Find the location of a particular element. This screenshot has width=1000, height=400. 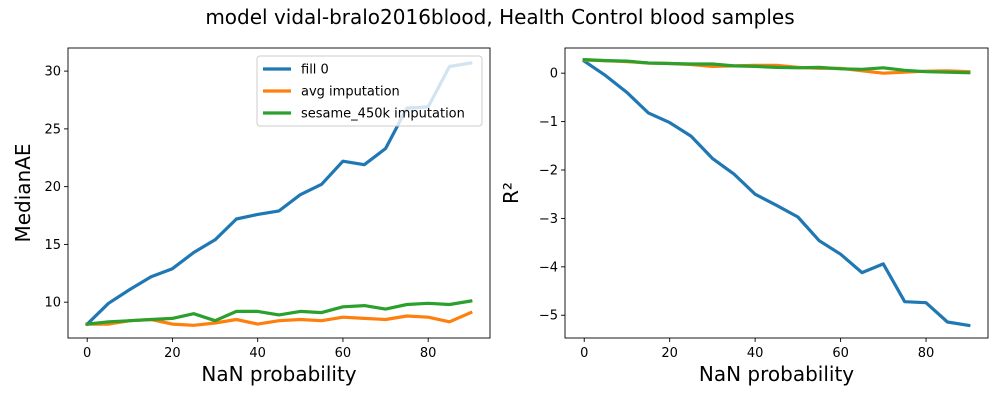

legend-box is located at coordinates (369, 91).